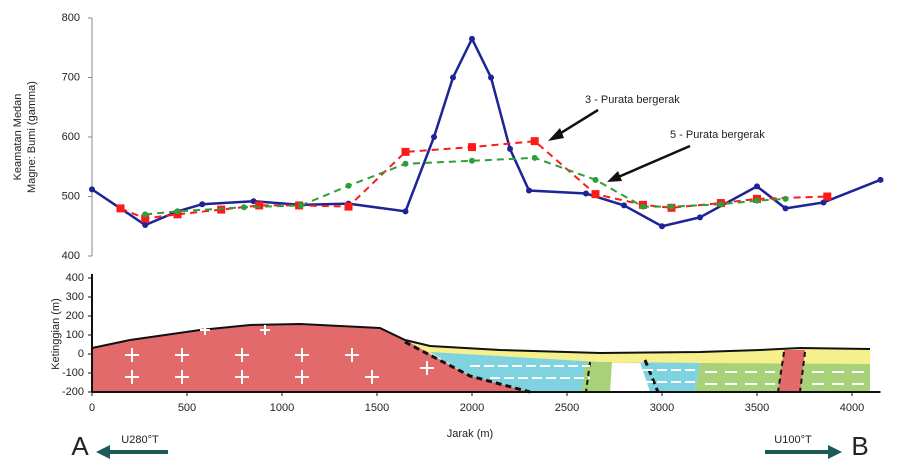 The image size is (902, 464). I want to click on direction-label: U100°T, so click(793, 440).